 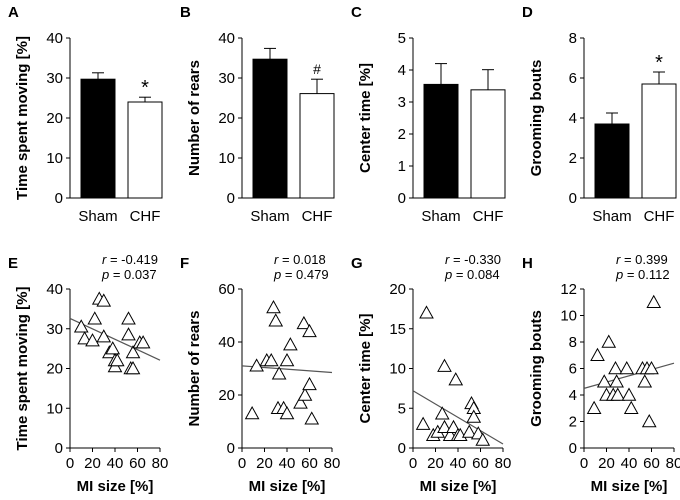 I want to click on p-statistic: p = 0.037, so click(x=129, y=274).